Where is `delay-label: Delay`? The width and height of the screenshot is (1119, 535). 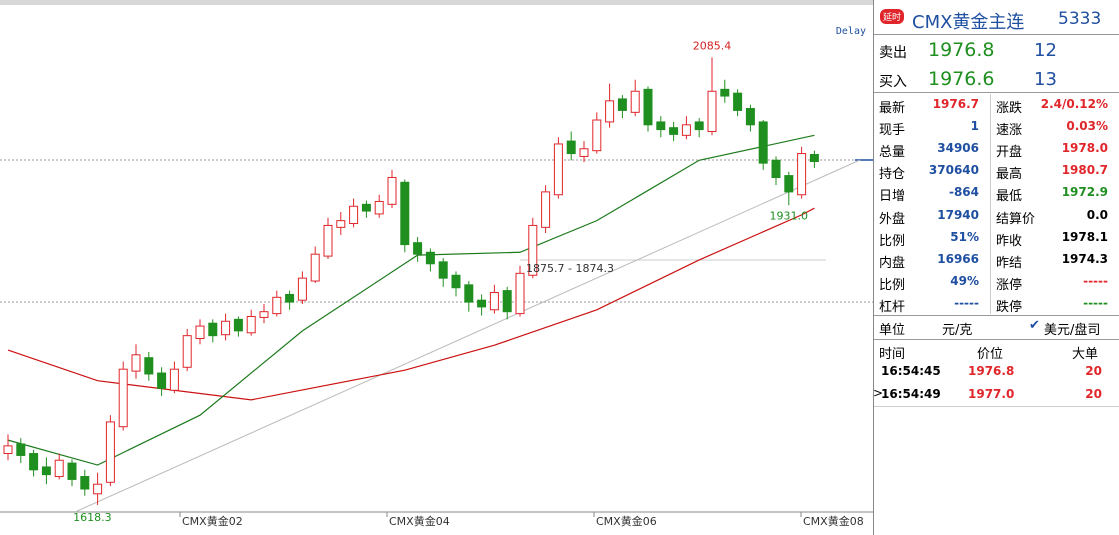 delay-label: Delay is located at coordinates (851, 31).